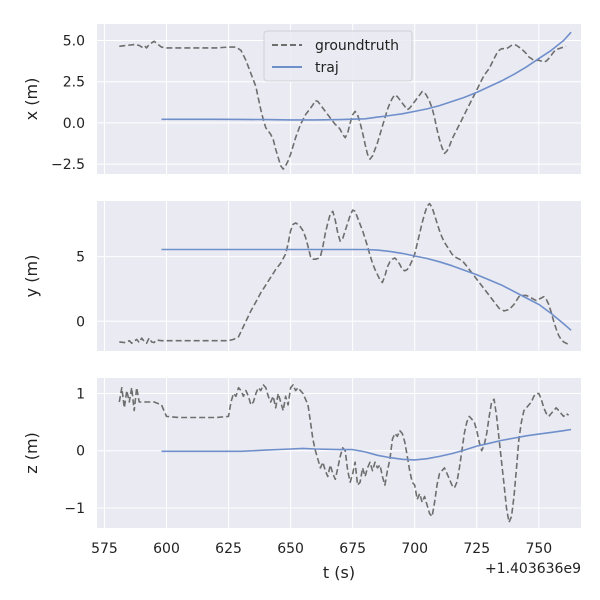 This screenshot has height=600, width=600. I want to click on ytick-label-1-0: 0, so click(80, 322).